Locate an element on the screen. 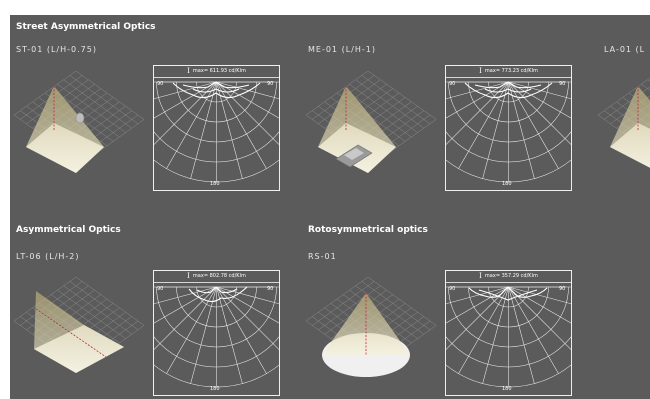 The width and height of the screenshot is (650, 399). intensity-max-text: max= 773.23 cd/Klm is located at coordinates (511, 71).